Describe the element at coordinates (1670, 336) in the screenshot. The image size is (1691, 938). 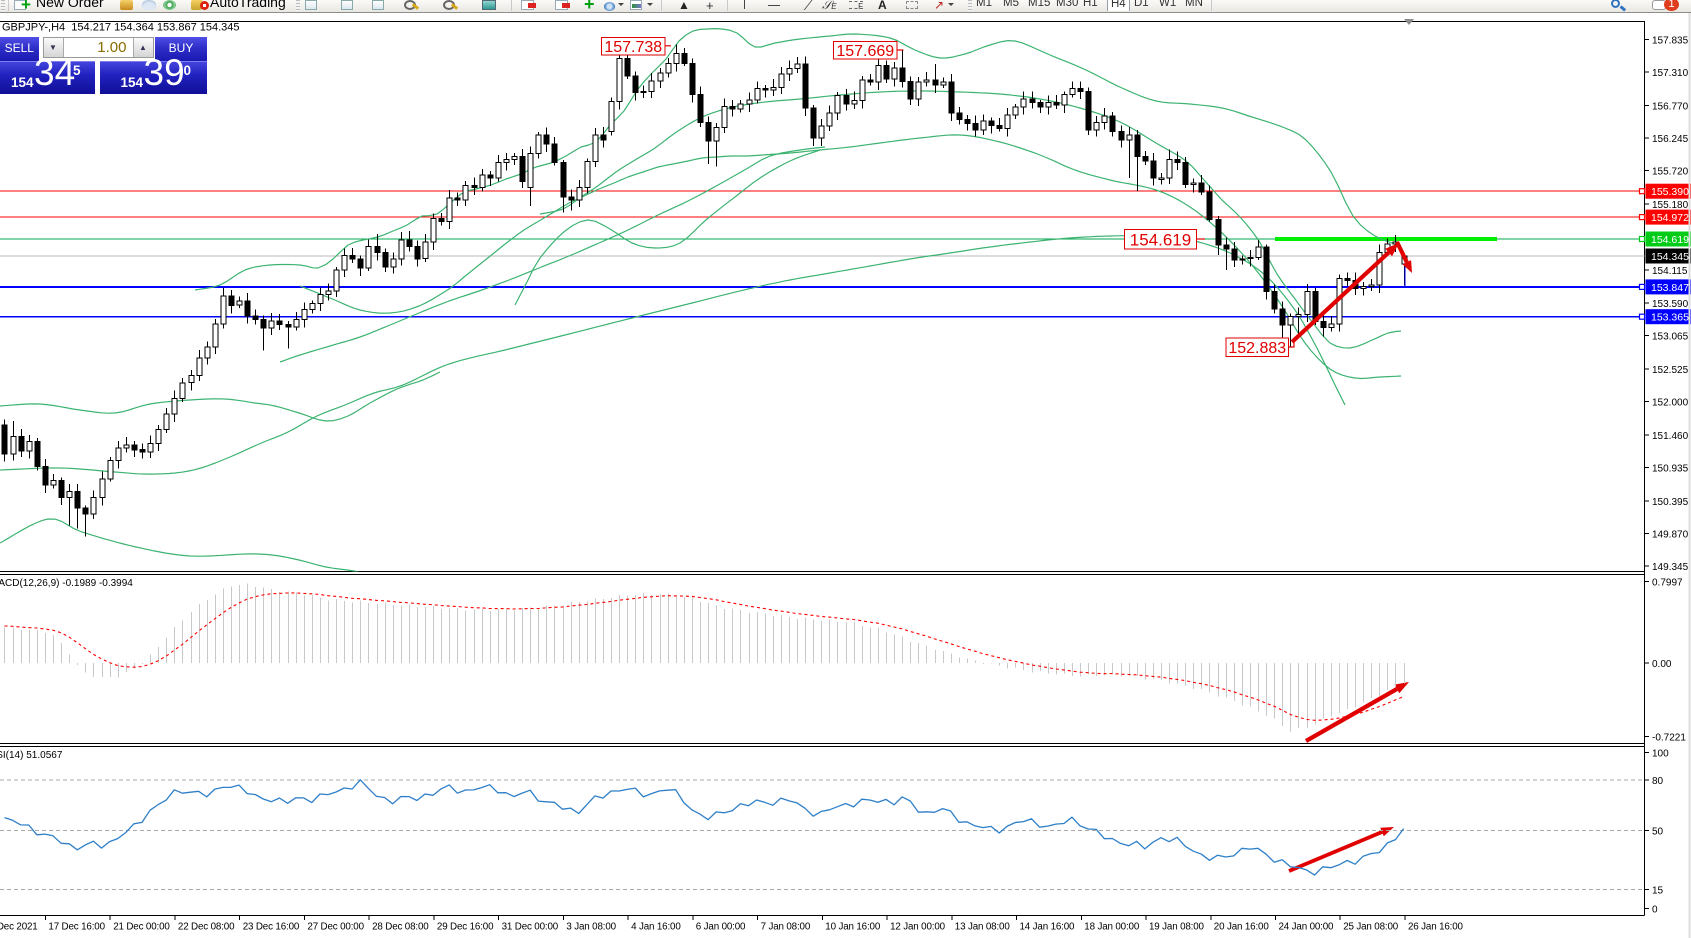
I see `svg-text: 153.065` at that location.